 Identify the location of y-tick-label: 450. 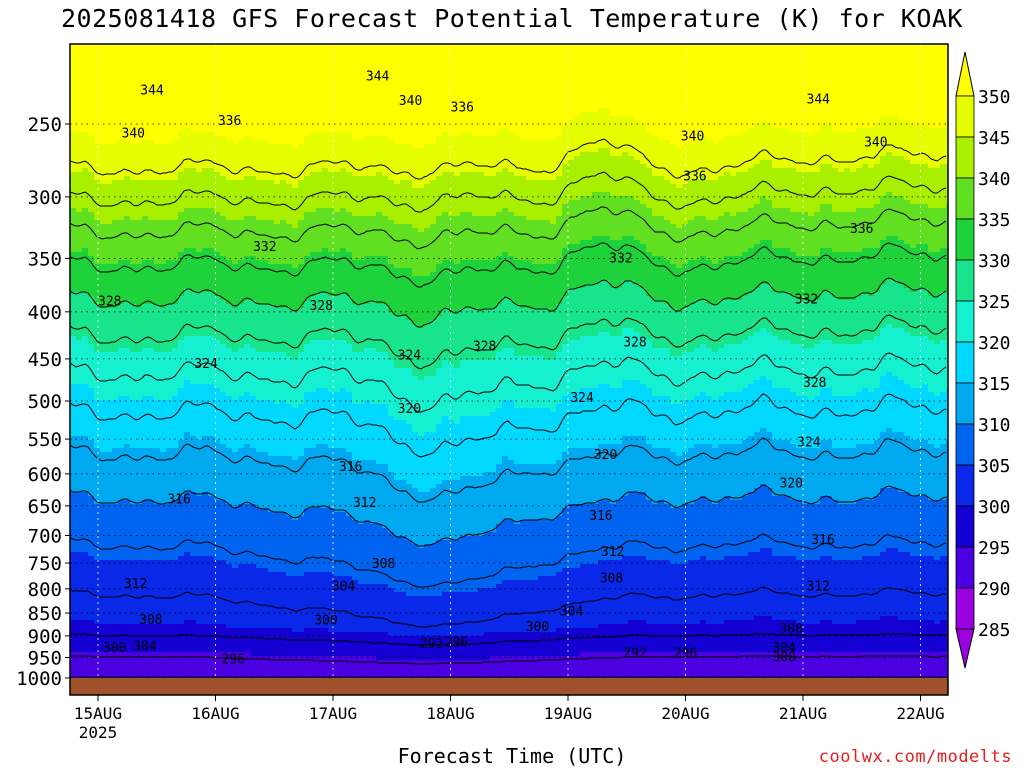
(45, 360).